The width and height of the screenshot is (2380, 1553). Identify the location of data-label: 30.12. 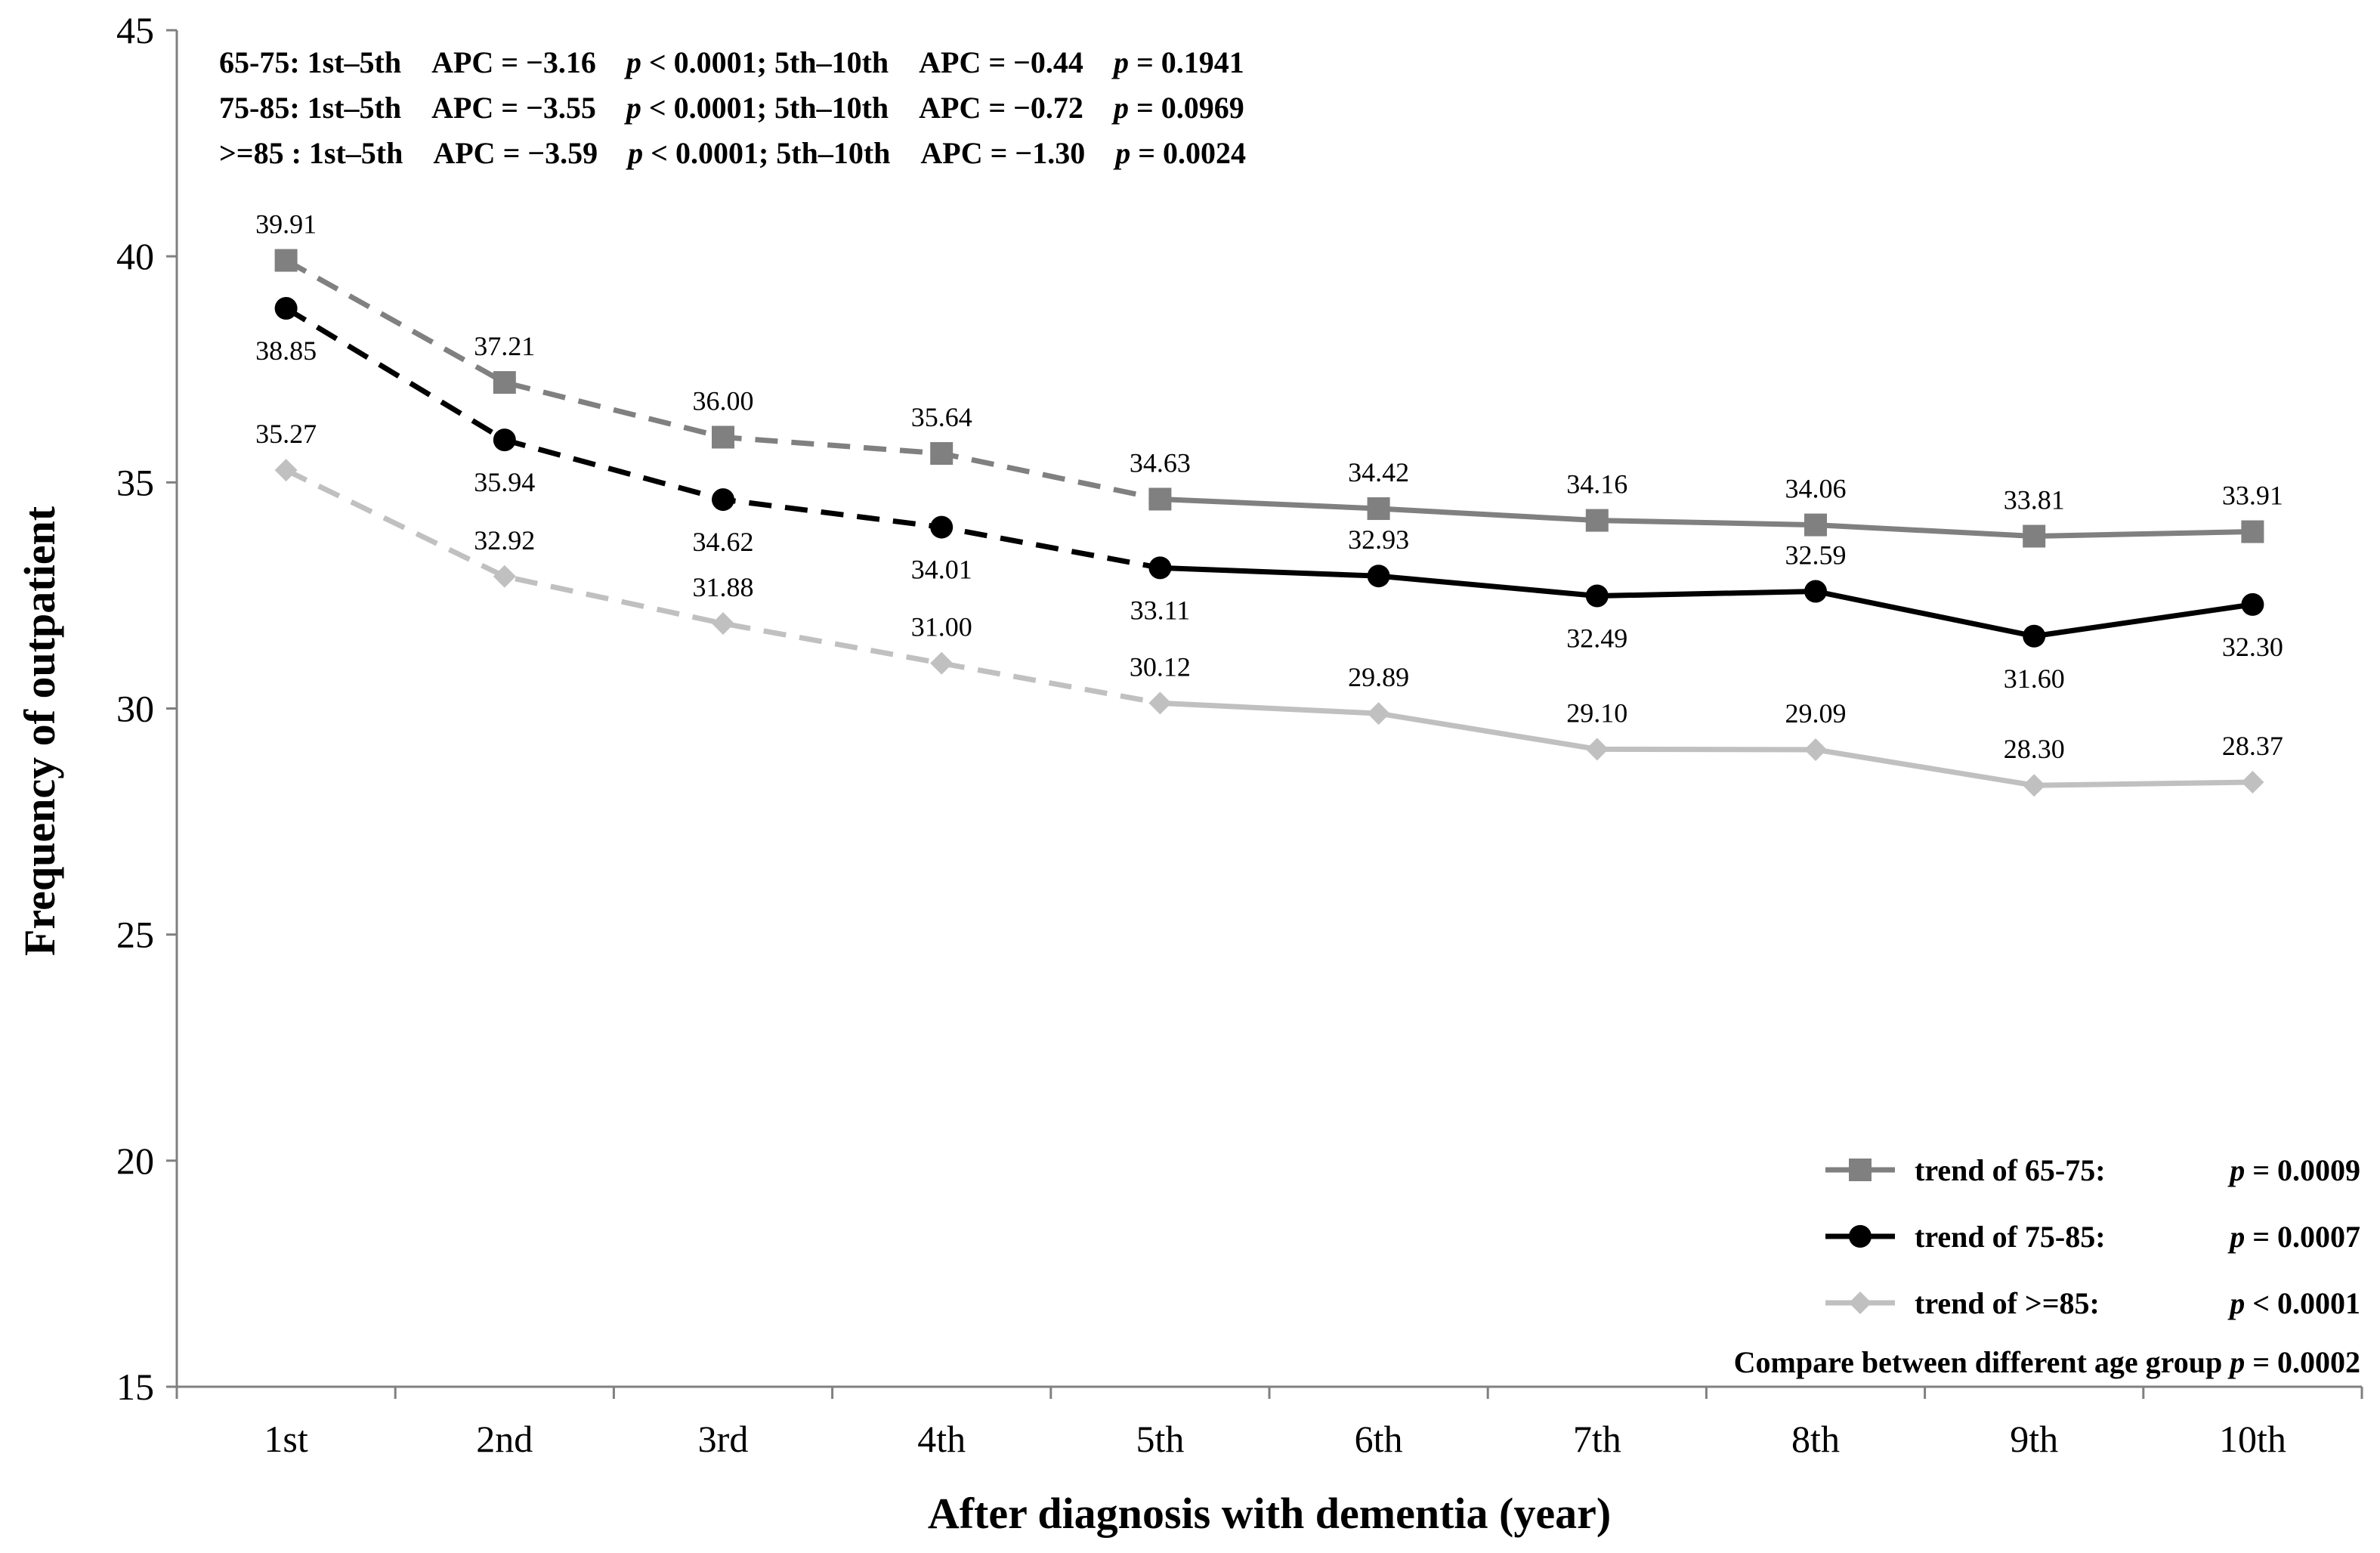
(1160, 666).